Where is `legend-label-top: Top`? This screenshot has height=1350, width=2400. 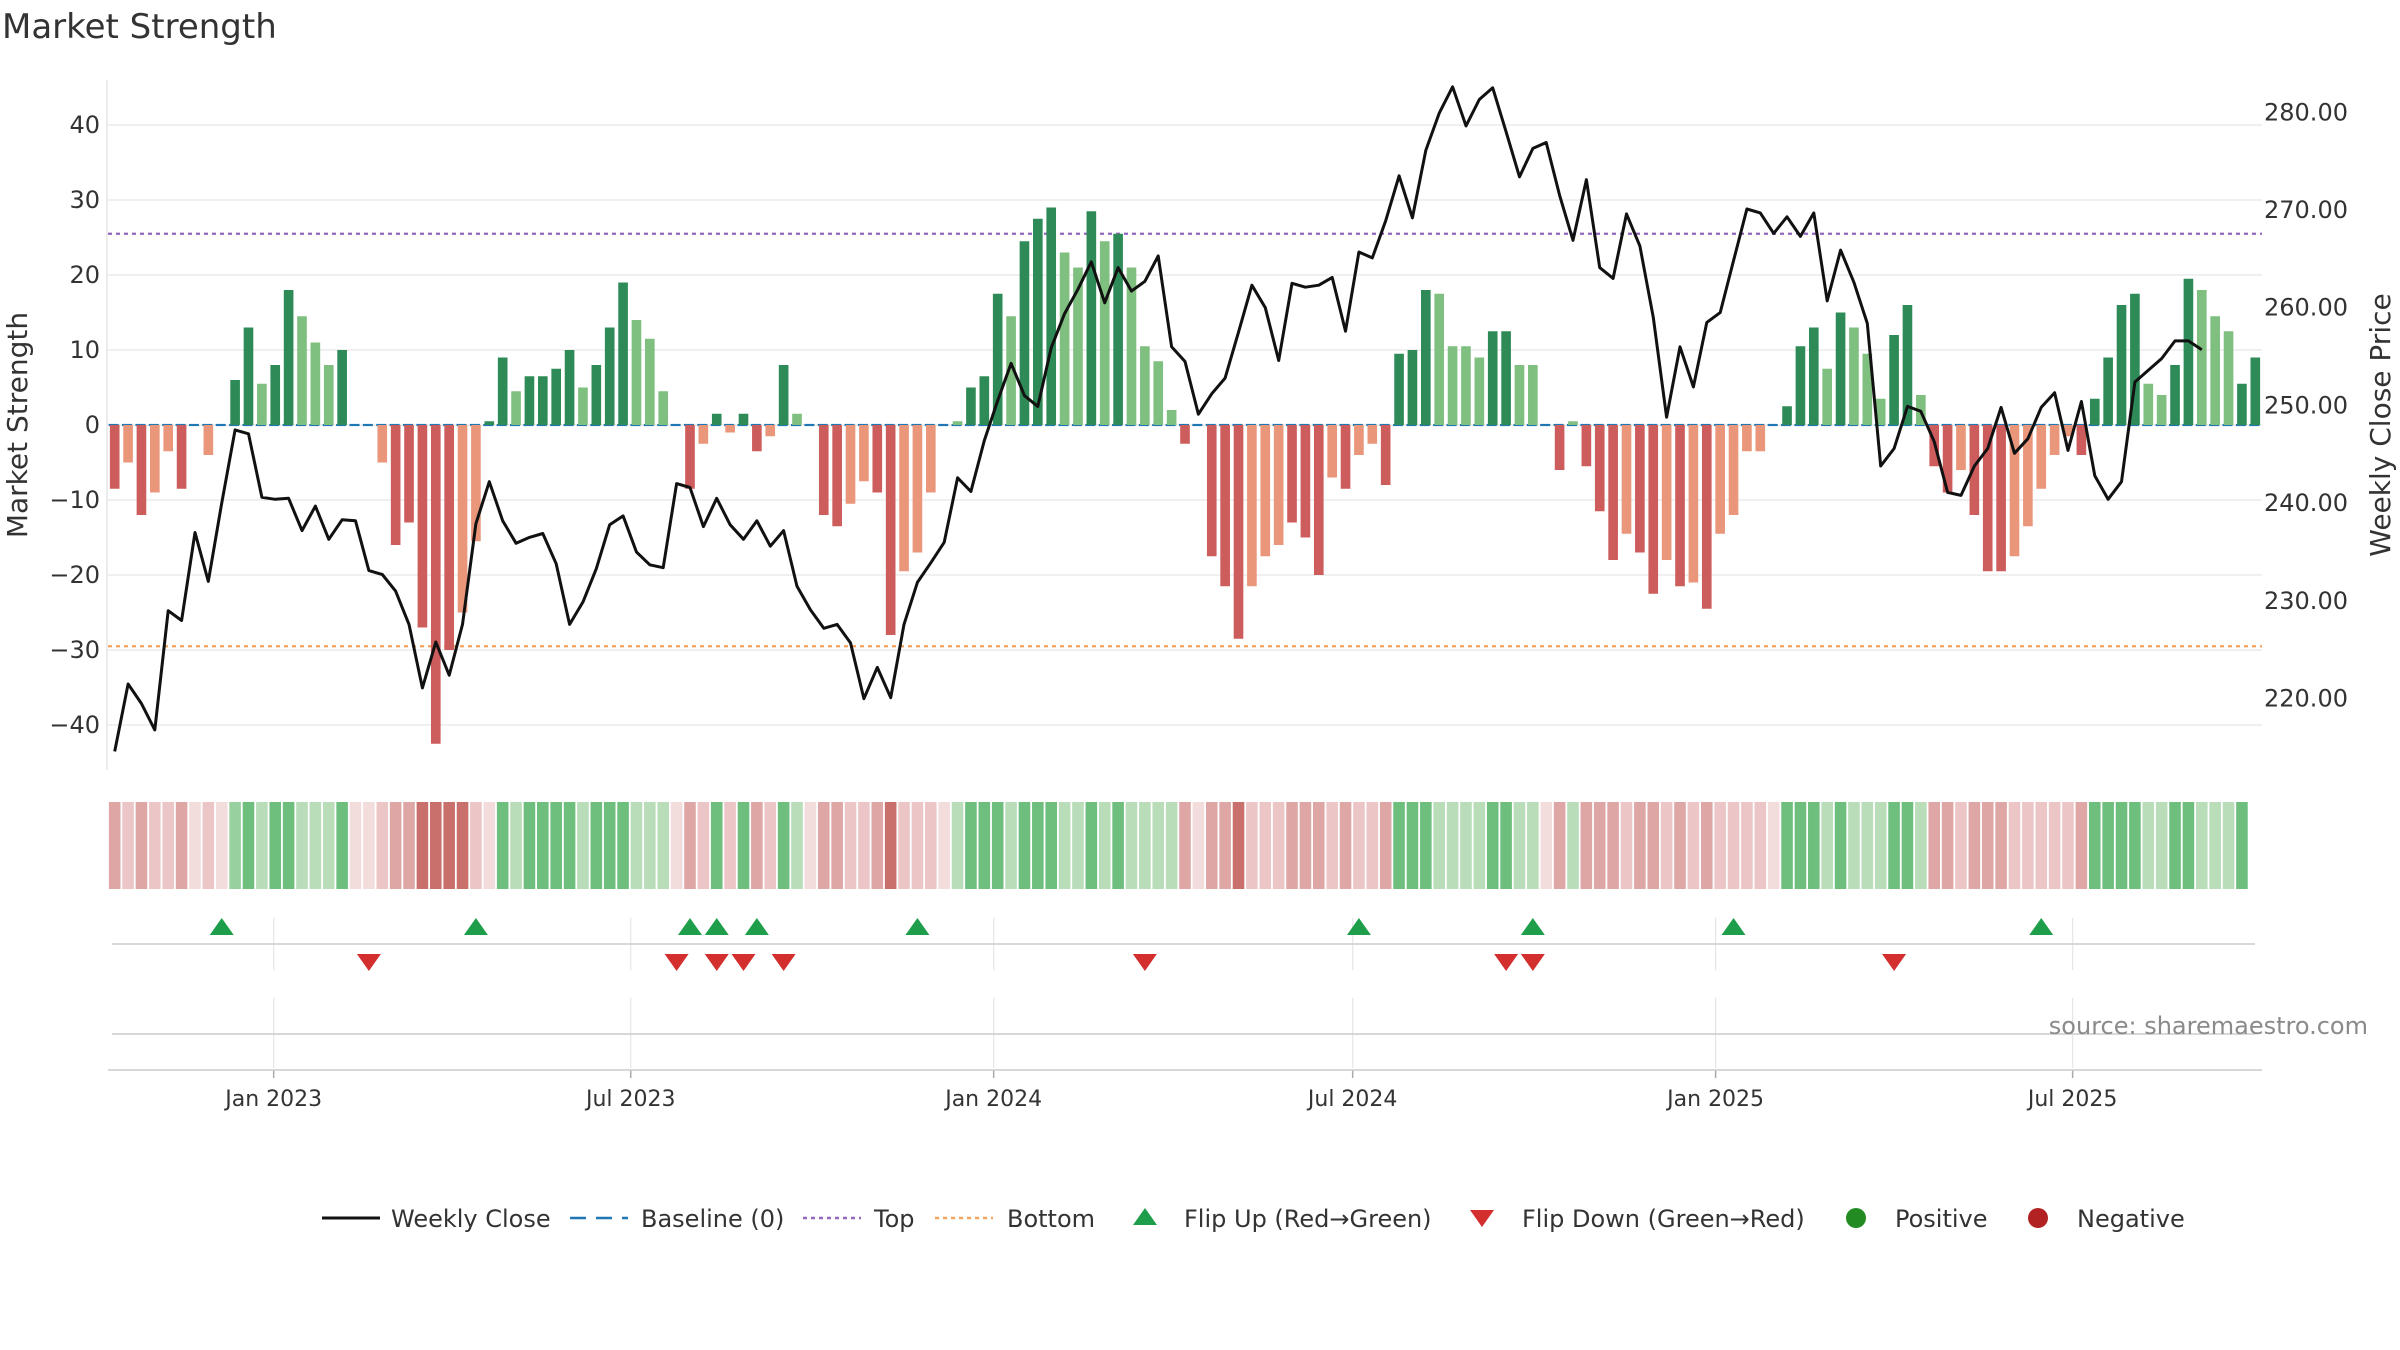 legend-label-top: Top is located at coordinates (894, 1219).